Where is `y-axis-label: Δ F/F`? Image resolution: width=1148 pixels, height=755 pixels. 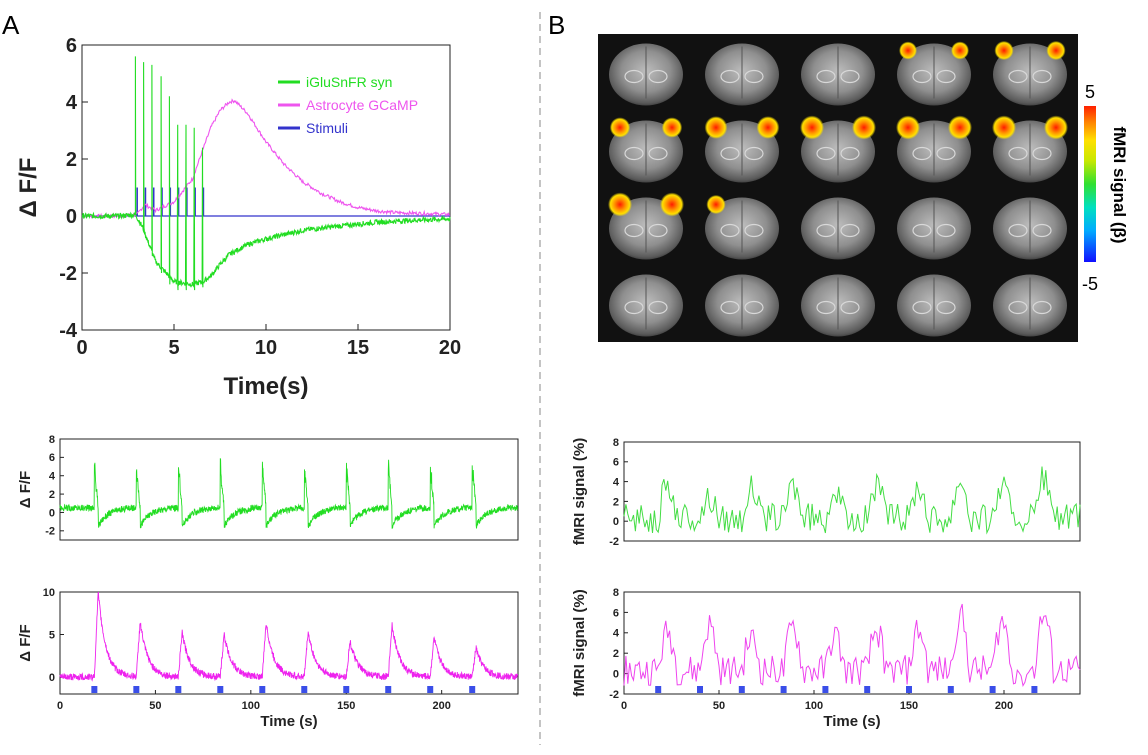 y-axis-label: Δ F/F is located at coordinates (25, 489).